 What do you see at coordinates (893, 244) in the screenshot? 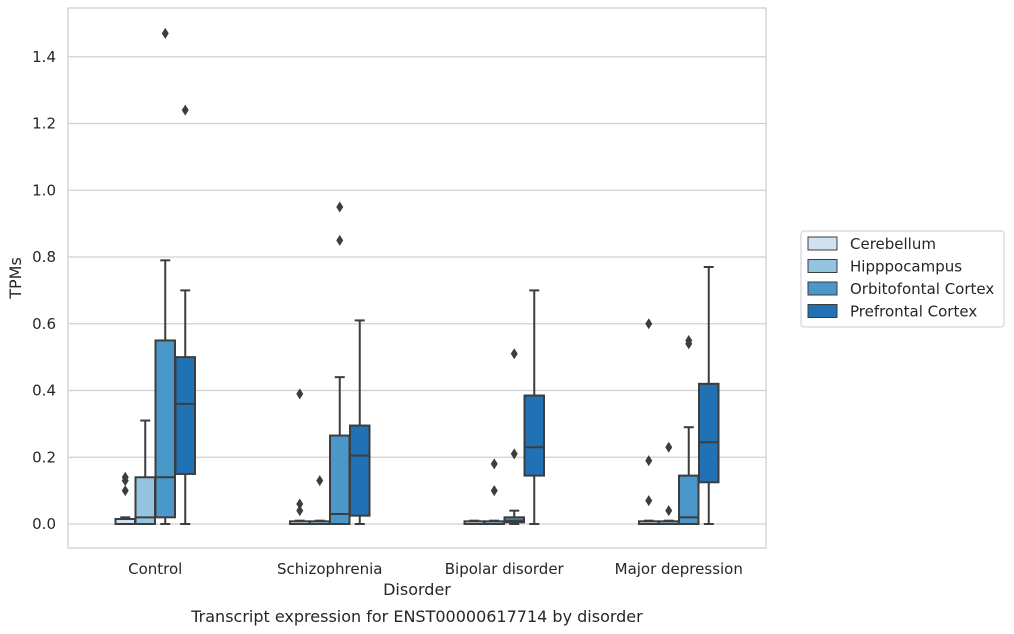
I see `legend-label: Cerebellum` at bounding box center [893, 244].